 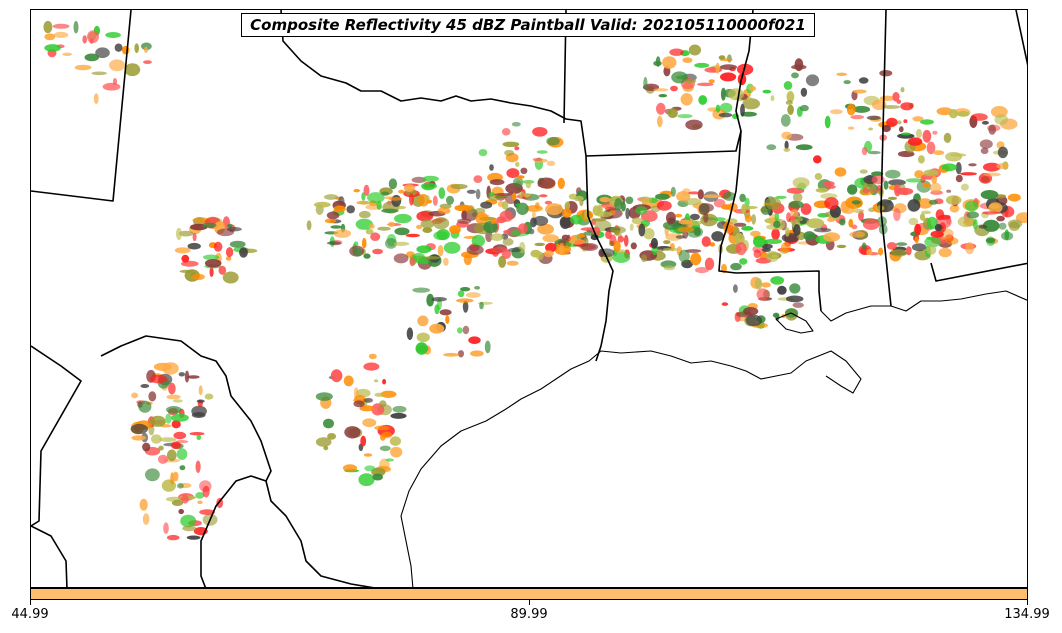 I want to click on border-al-fl, so click(x=978, y=272).